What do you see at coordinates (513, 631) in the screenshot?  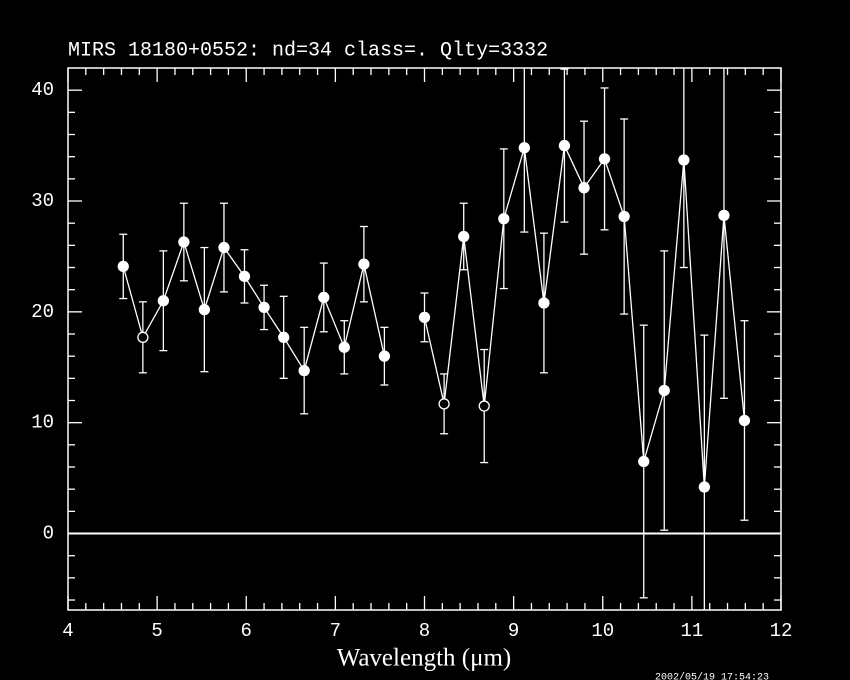 I see `x-tick-label: 9` at bounding box center [513, 631].